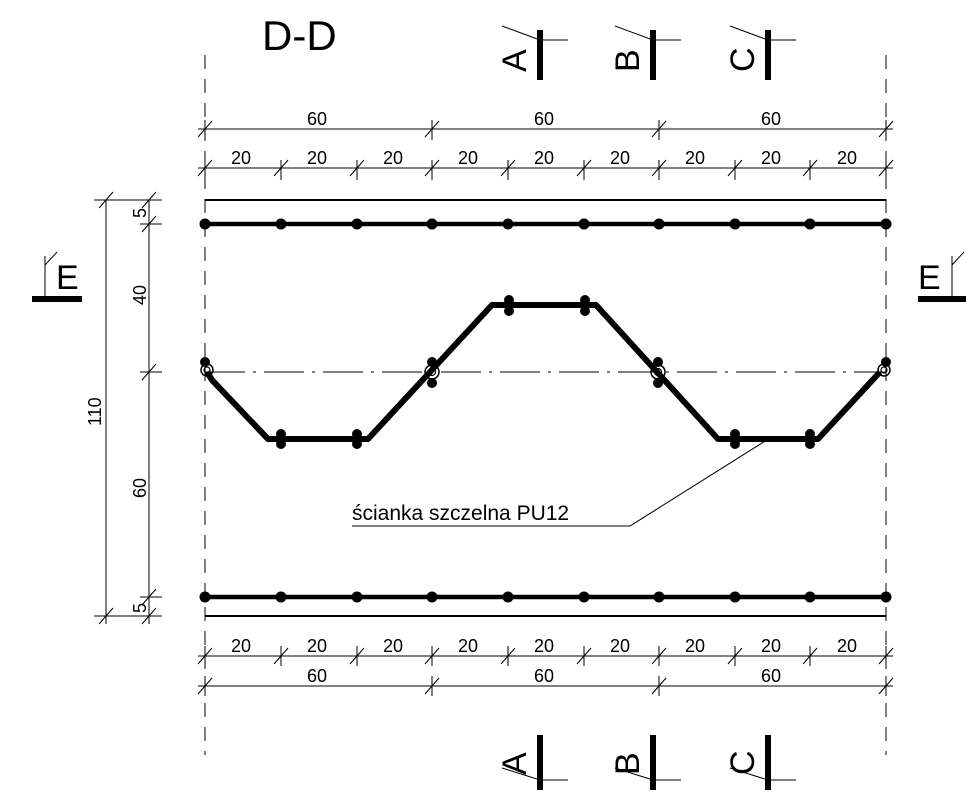 The width and height of the screenshot is (966, 798). I want to click on section-marker-top-c: C, so click(760, 52).